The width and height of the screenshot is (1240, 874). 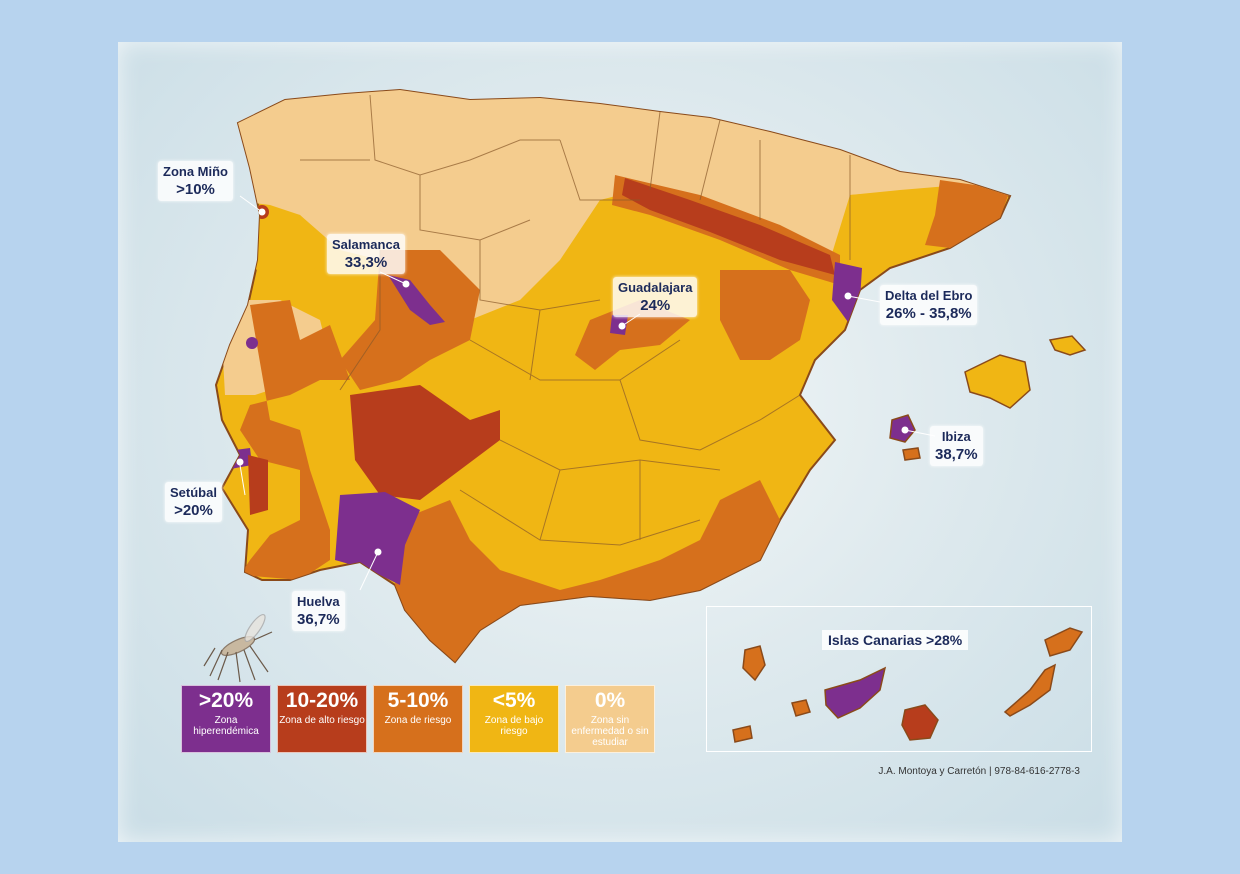 What do you see at coordinates (318, 619) in the screenshot?
I see `label-huelva-value: 36,7%` at bounding box center [318, 619].